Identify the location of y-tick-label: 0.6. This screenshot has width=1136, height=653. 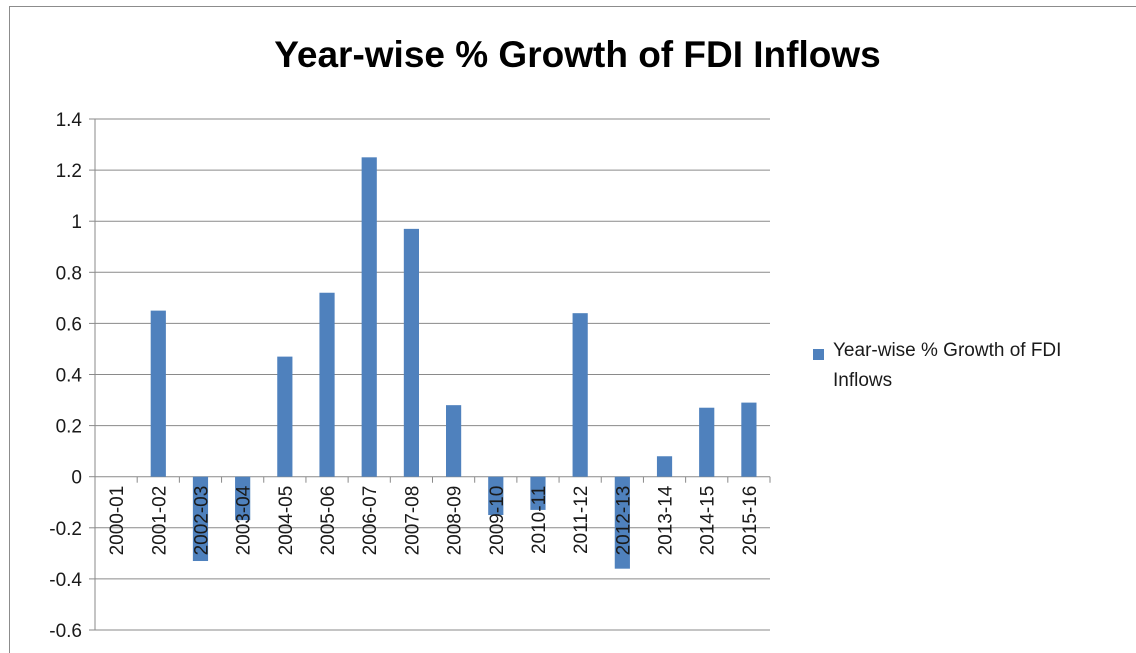
(69, 324).